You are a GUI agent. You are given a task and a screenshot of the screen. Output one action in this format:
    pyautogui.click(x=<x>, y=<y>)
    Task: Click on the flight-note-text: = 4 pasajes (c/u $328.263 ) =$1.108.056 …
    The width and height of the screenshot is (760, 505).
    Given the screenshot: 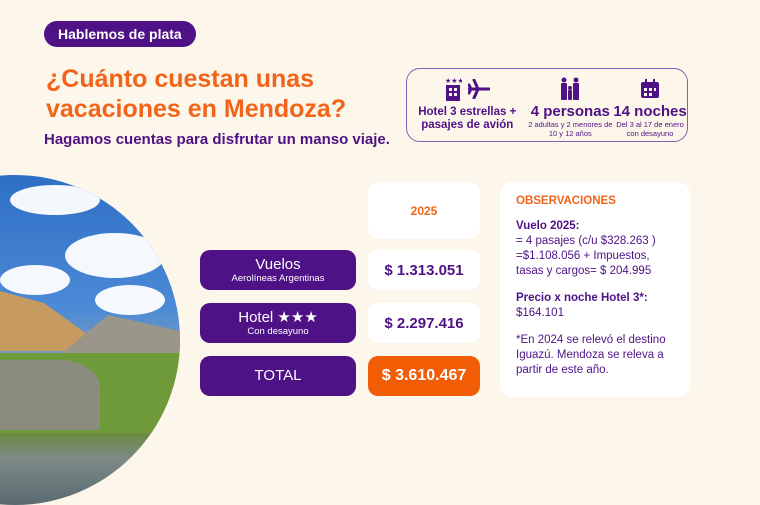 What is the action you would take?
    pyautogui.click(x=586, y=256)
    